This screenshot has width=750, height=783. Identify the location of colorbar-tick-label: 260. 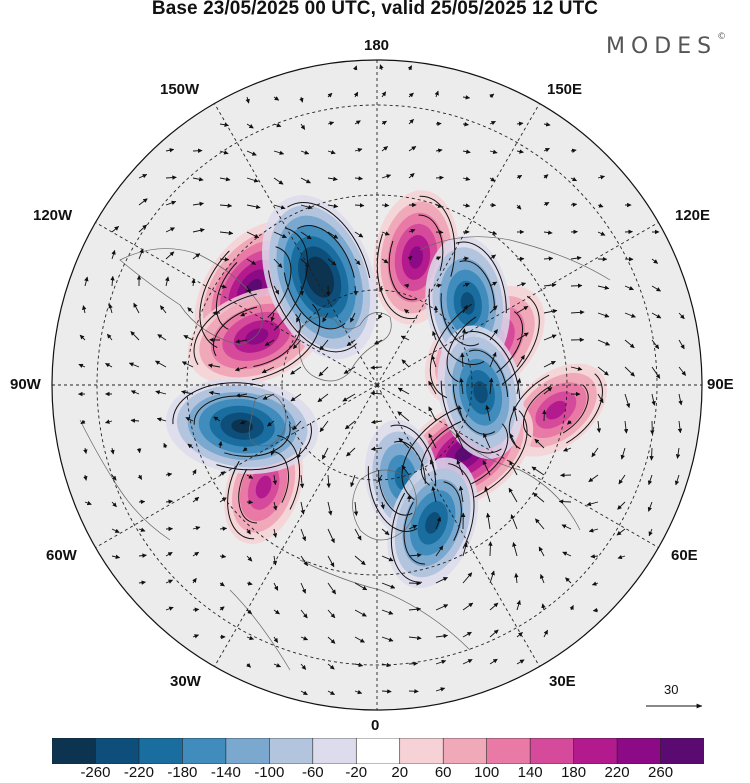
(661, 772).